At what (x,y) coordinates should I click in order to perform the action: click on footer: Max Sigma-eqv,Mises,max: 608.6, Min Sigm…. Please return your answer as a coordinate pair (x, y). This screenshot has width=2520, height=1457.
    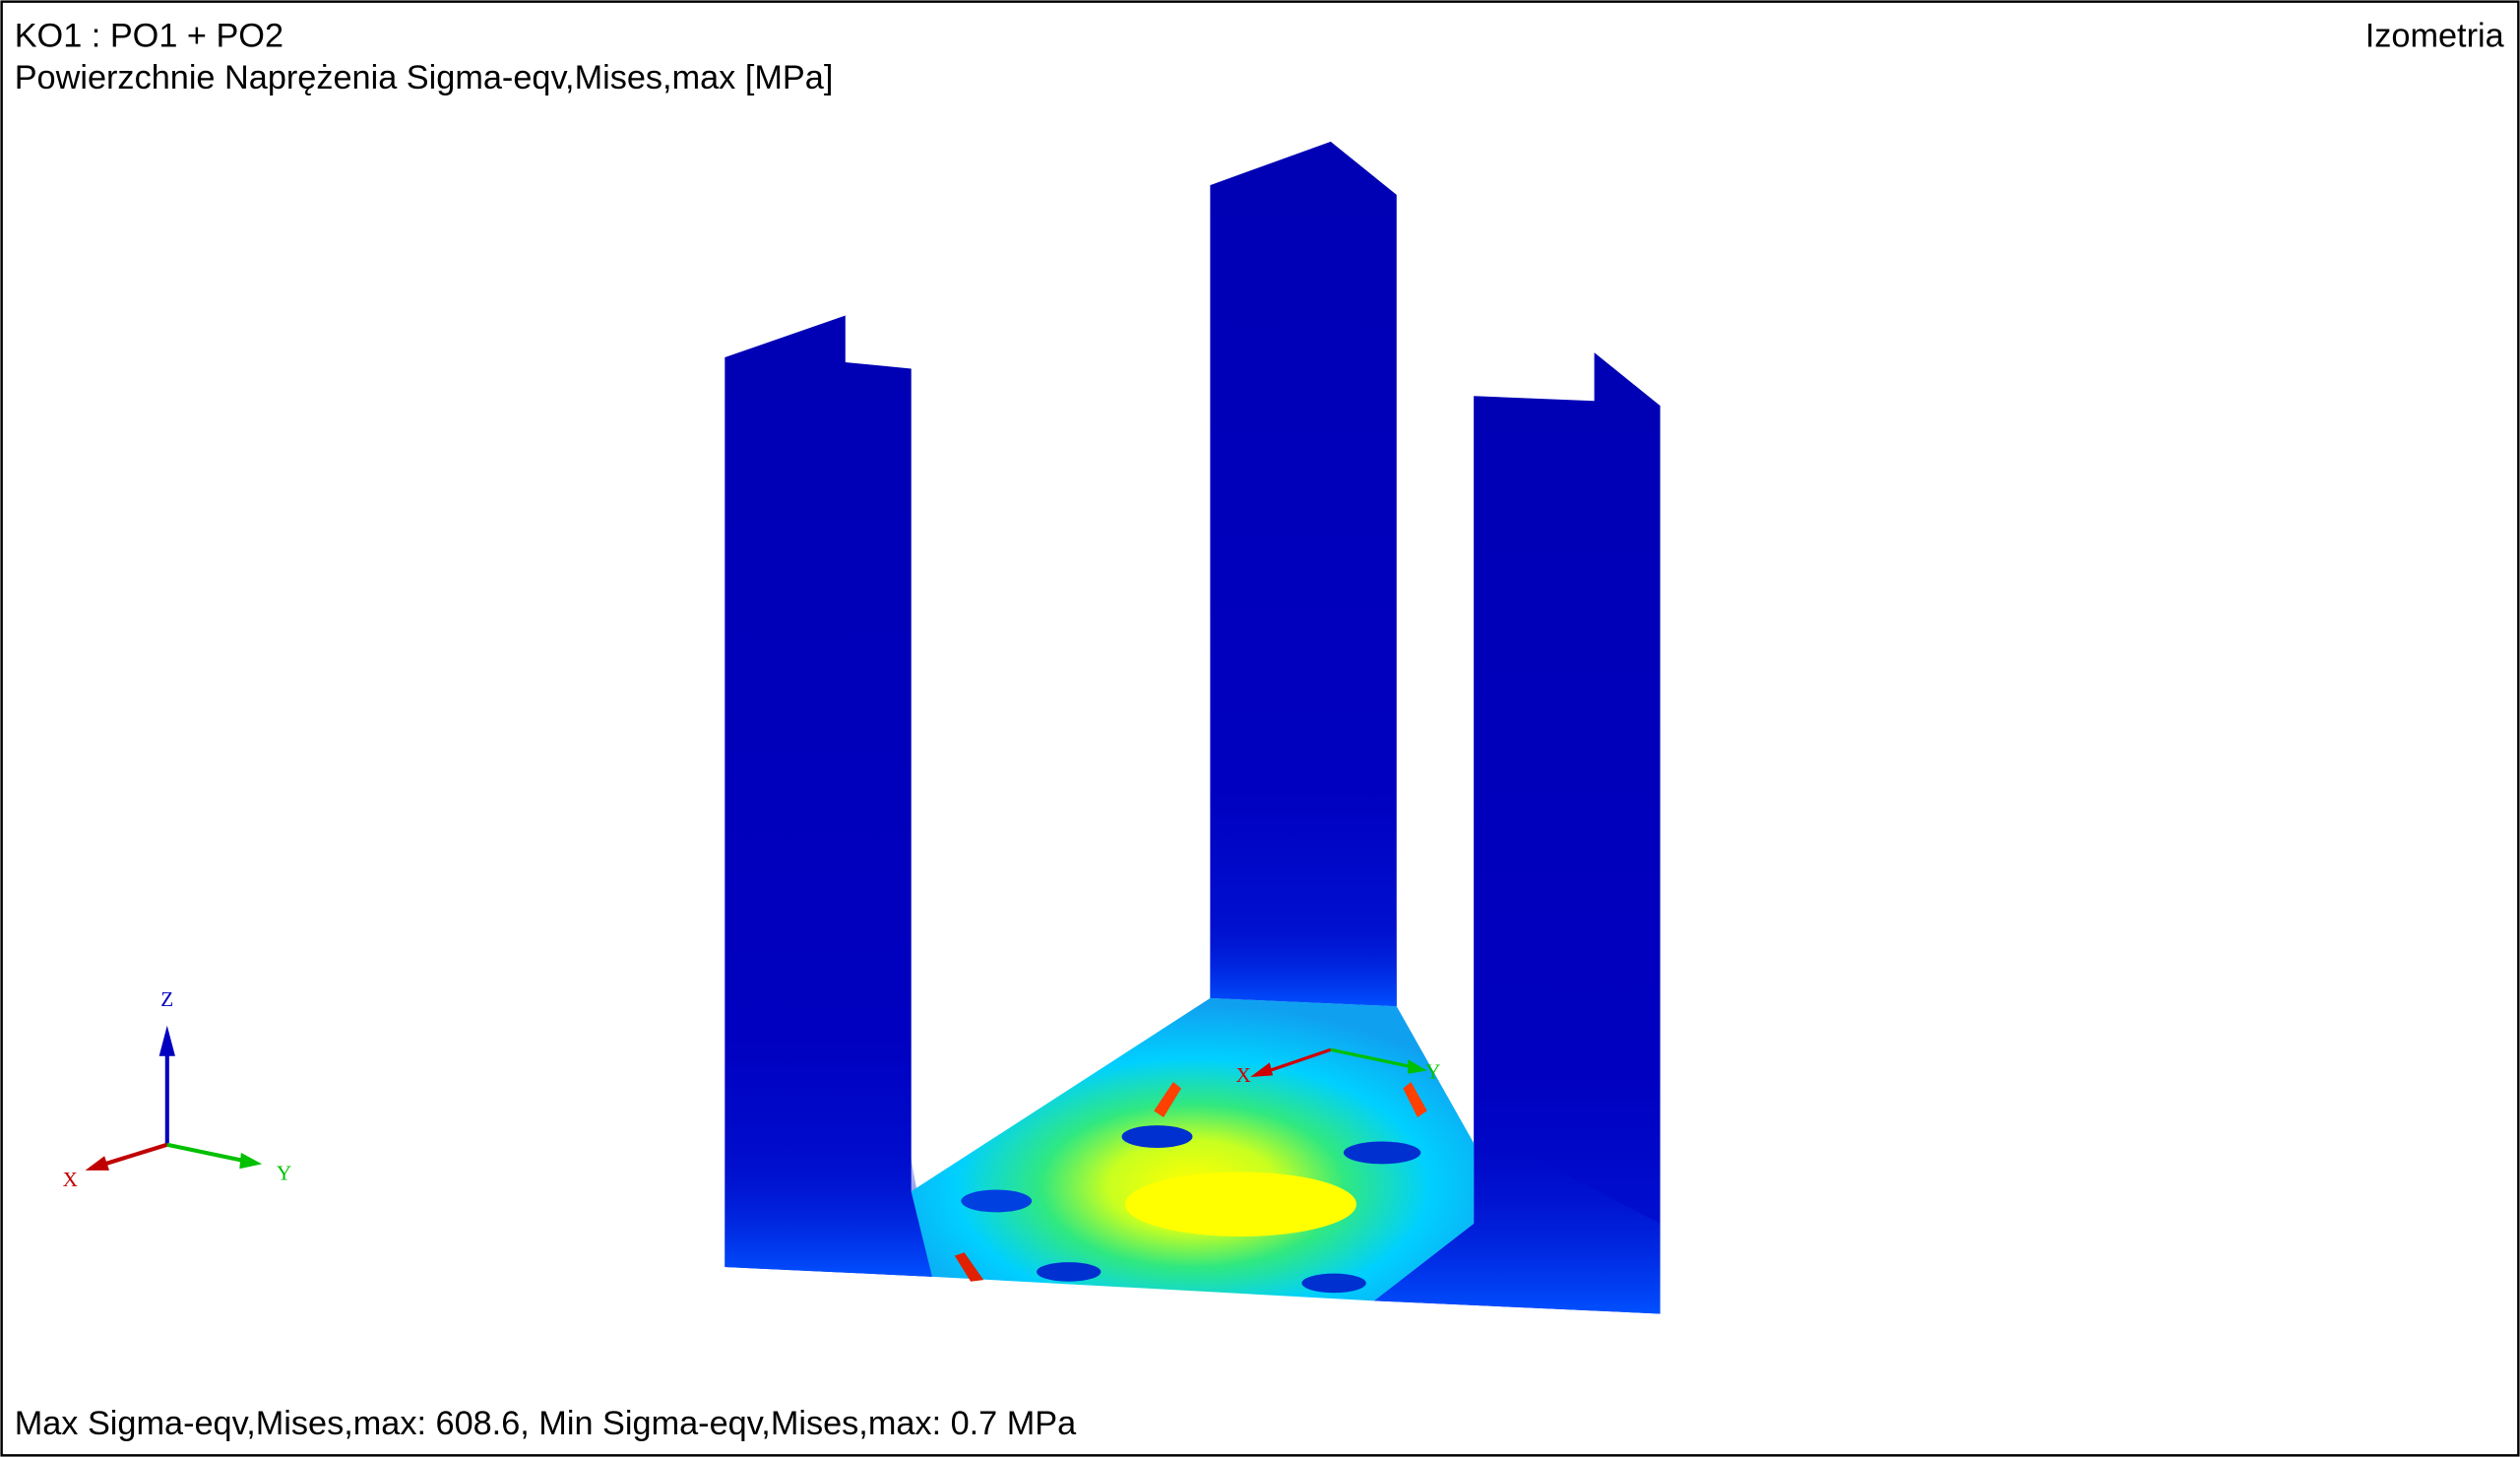
    Looking at the image, I should click on (546, 1423).